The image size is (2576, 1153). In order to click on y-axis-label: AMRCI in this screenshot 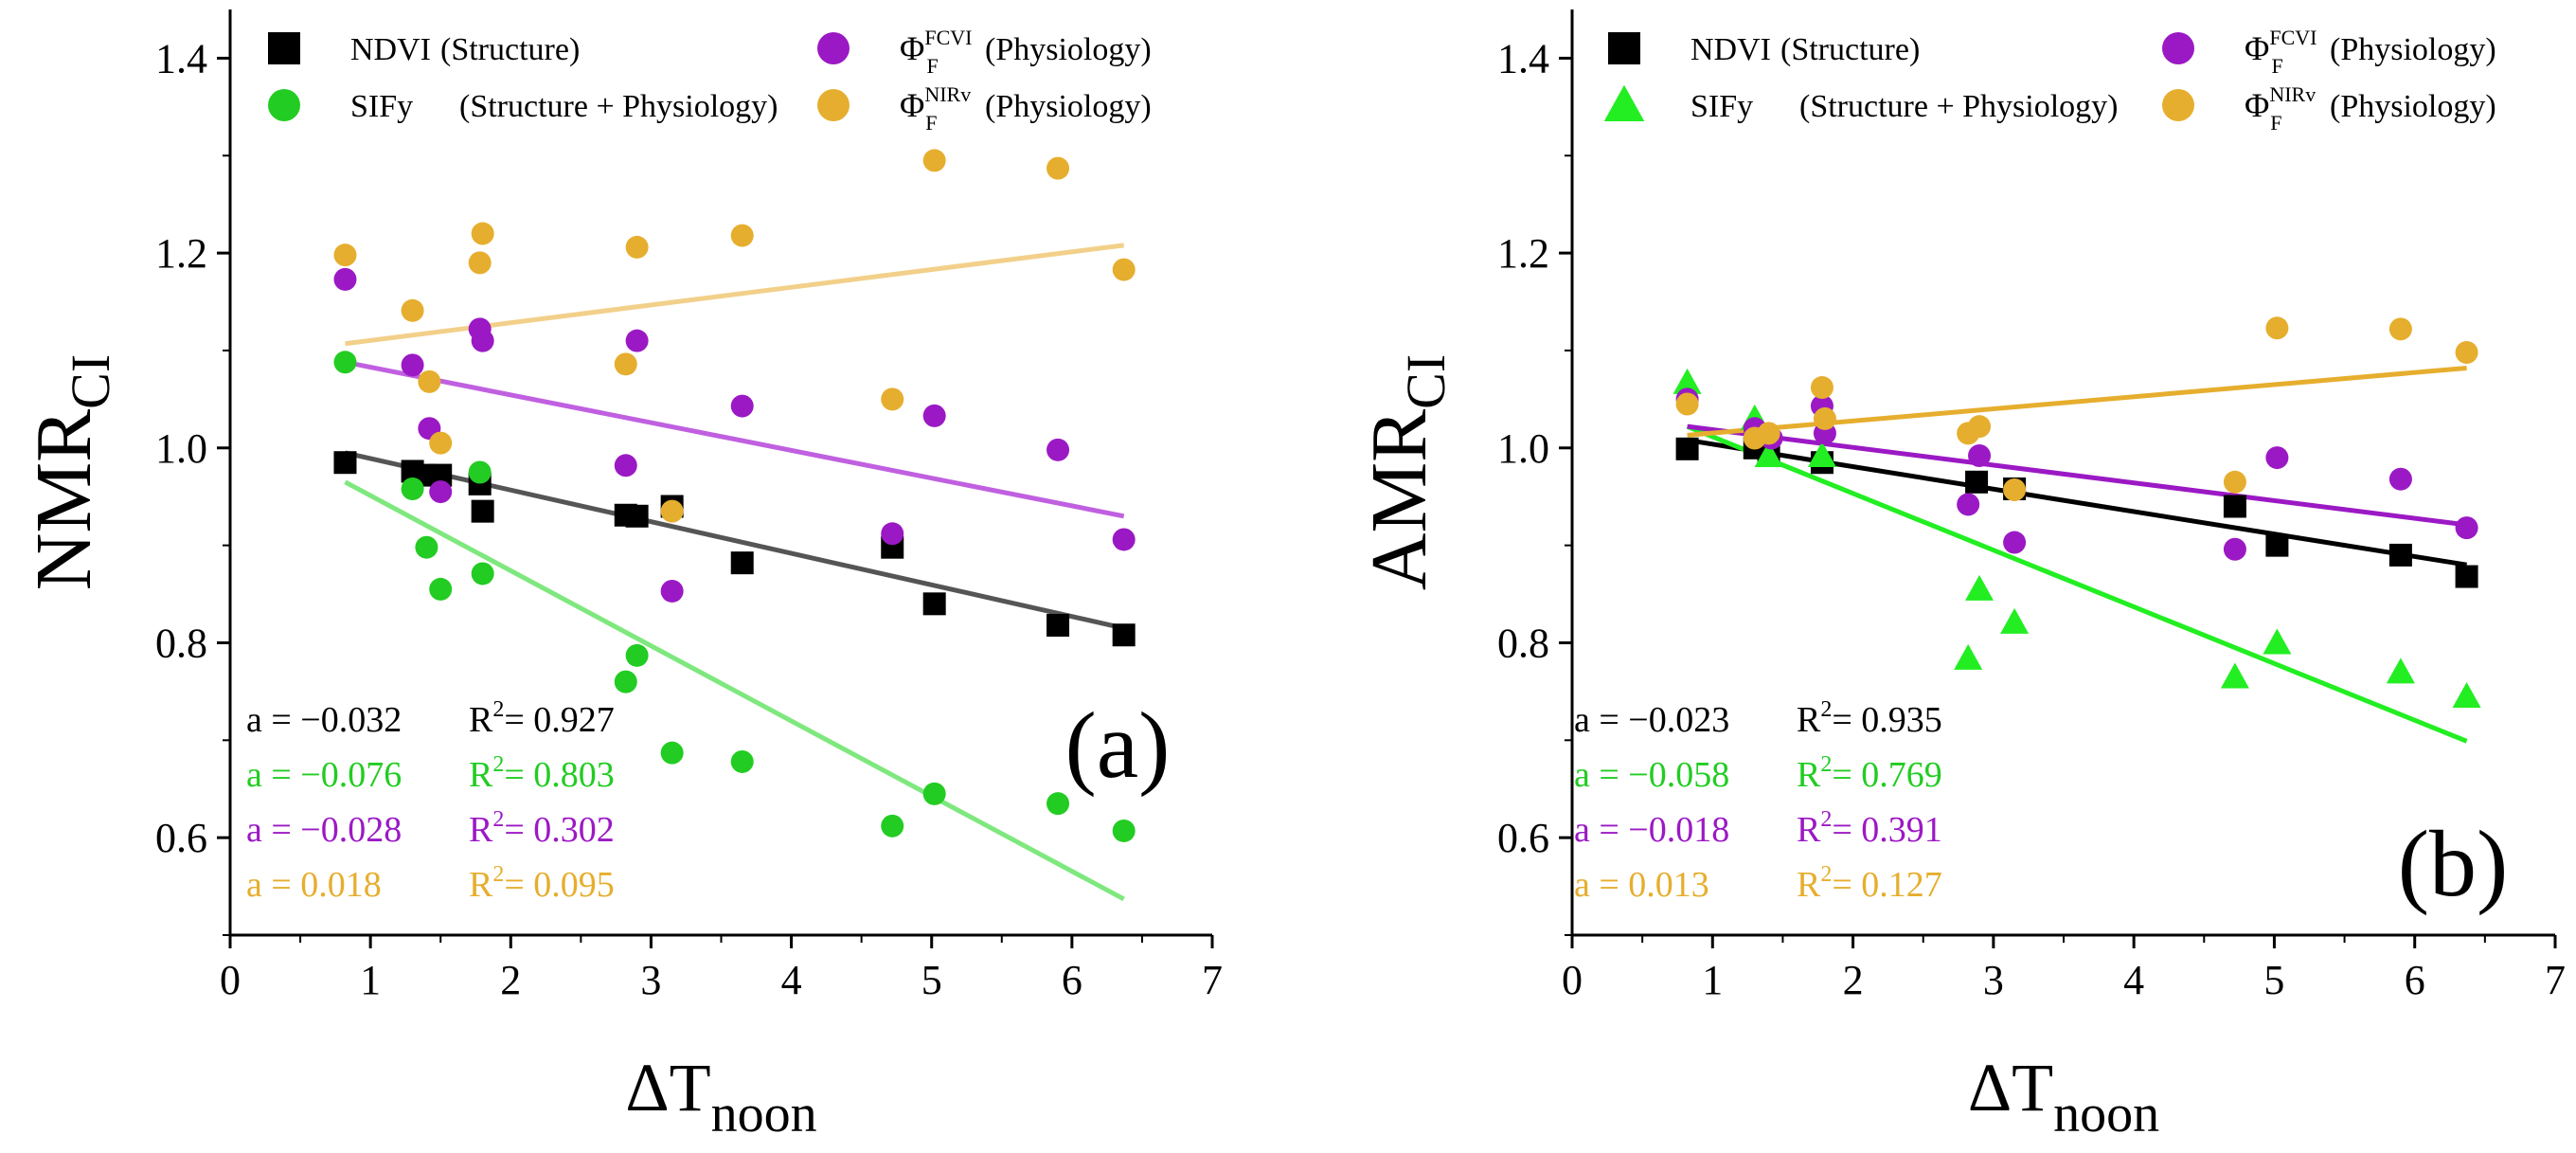, I will do `click(1406, 472)`.